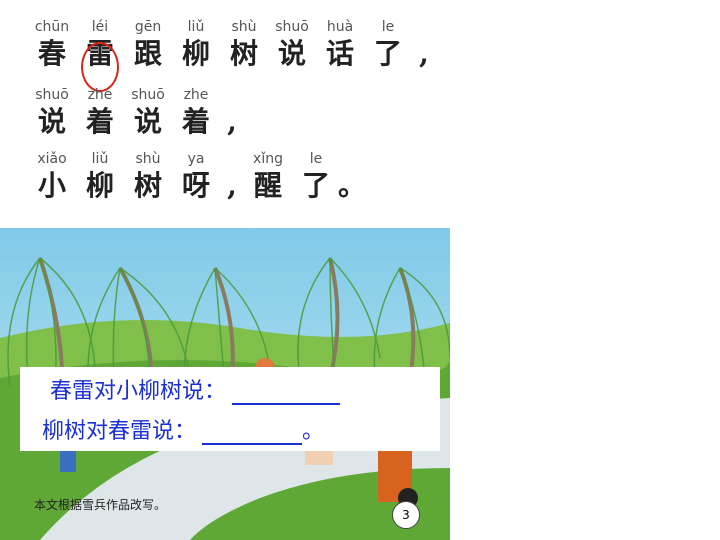  What do you see at coordinates (352, 185) in the screenshot?
I see `hanzi: 。` at bounding box center [352, 185].